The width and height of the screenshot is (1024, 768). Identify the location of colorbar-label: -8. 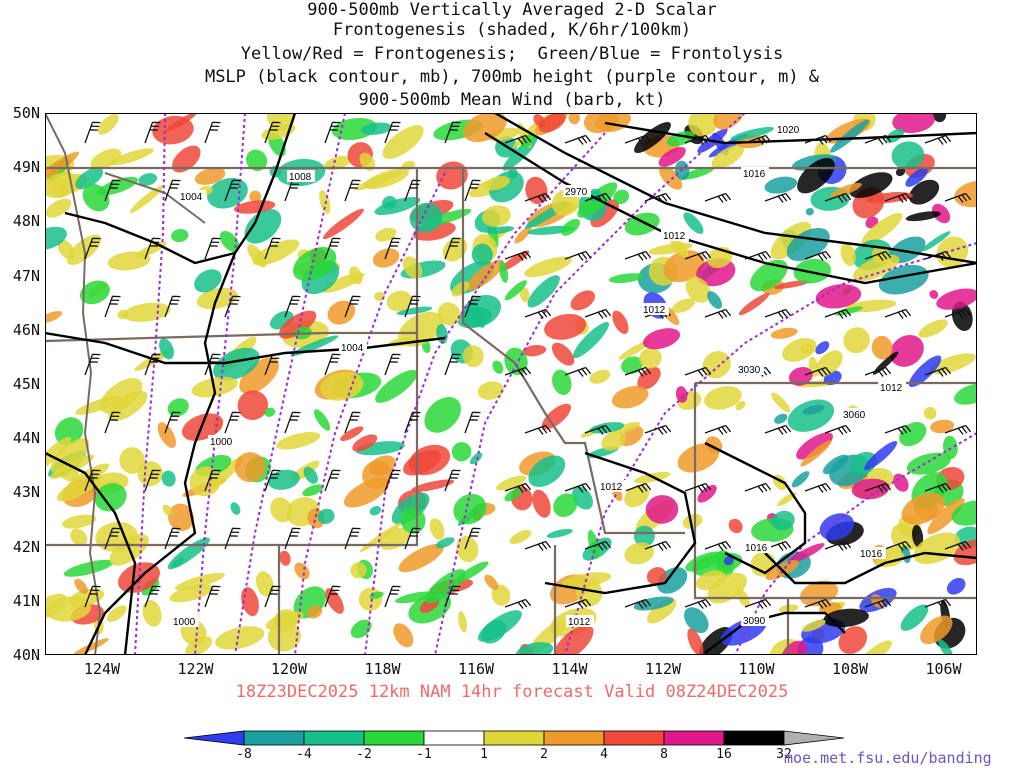
(244, 754).